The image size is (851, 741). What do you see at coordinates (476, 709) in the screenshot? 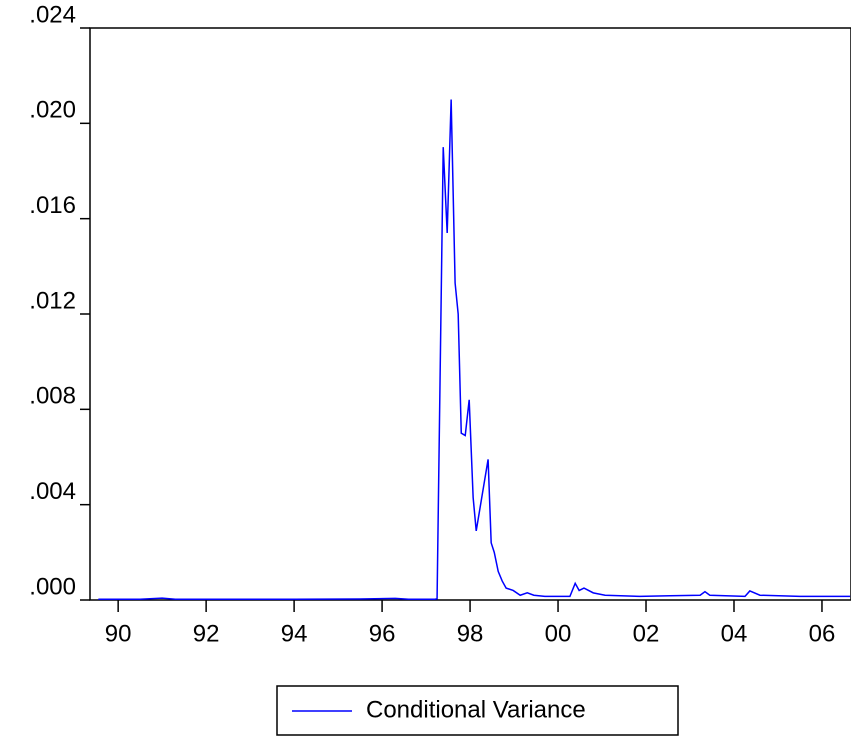
I see `legend-label: Conditional Variance` at bounding box center [476, 709].